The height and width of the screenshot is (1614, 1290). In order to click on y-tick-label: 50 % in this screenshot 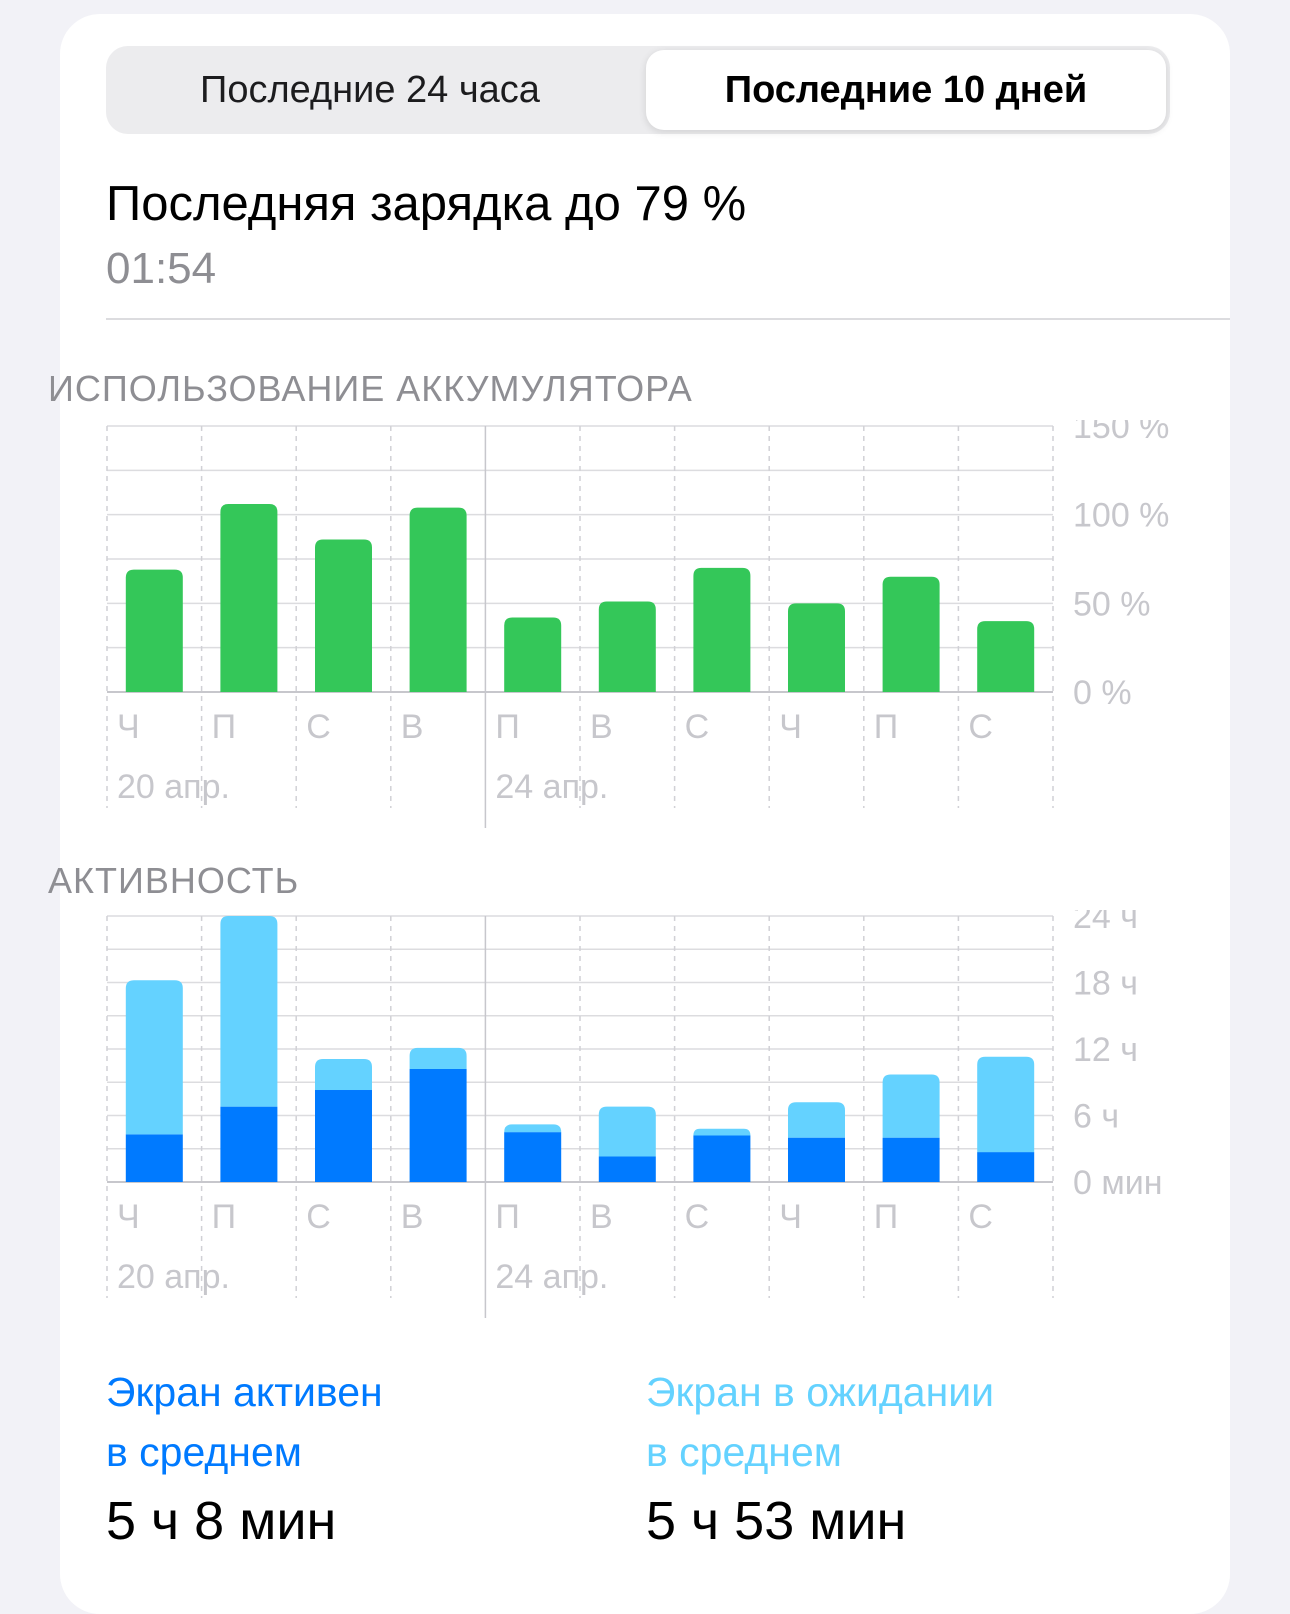, I will do `click(1112, 604)`.